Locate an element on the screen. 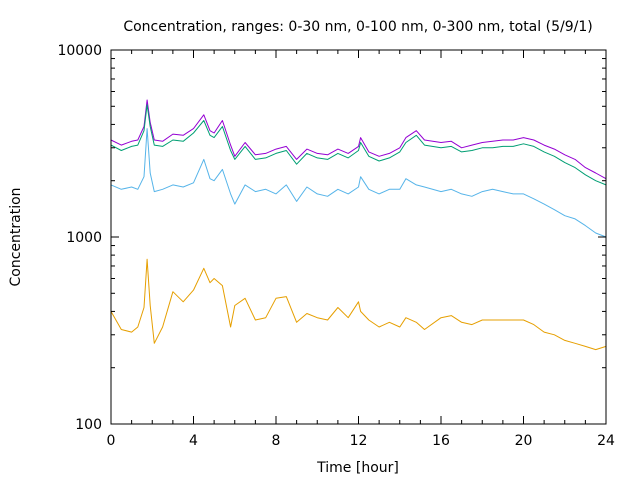  x-tick-label: 8 is located at coordinates (276, 441).